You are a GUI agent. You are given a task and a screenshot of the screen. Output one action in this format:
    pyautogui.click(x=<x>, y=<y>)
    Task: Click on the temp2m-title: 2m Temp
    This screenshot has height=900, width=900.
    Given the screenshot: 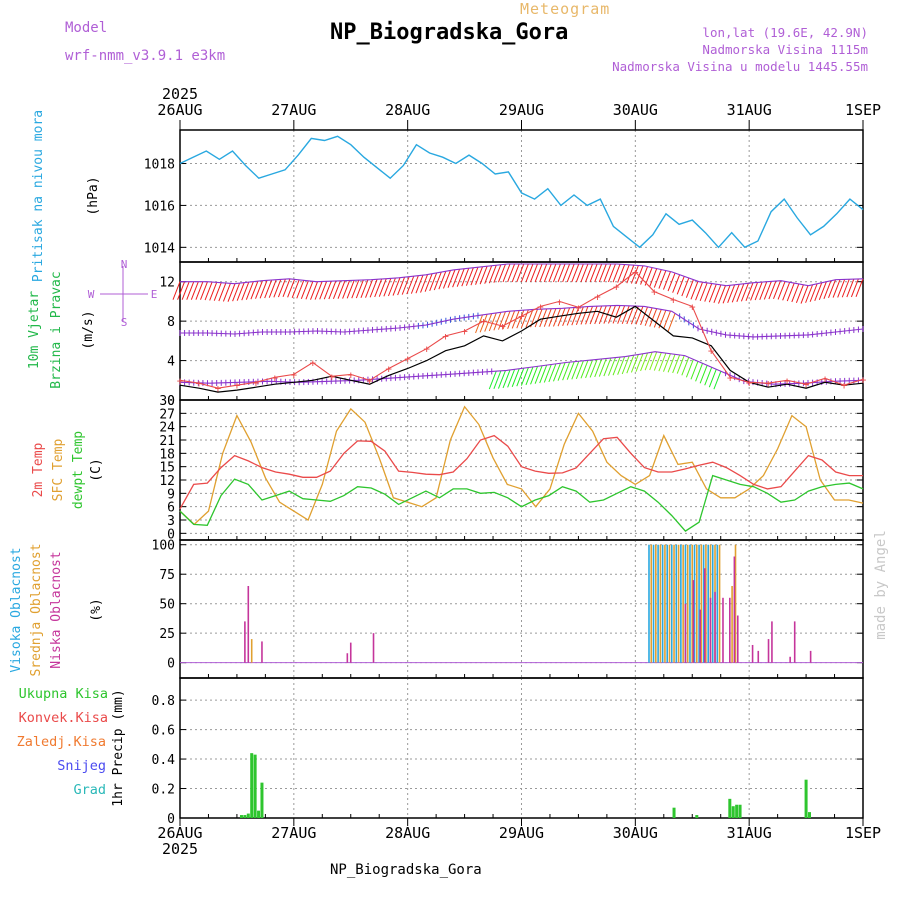 What is the action you would take?
    pyautogui.click(x=38, y=469)
    